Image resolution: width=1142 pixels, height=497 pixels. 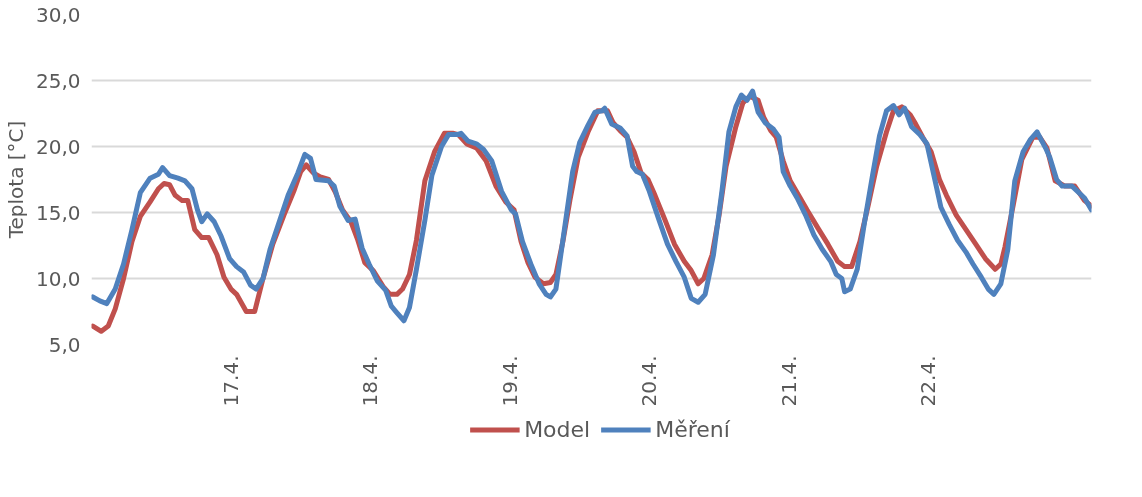 I want to click on x-tick-label: 19.4., so click(x=509, y=381).